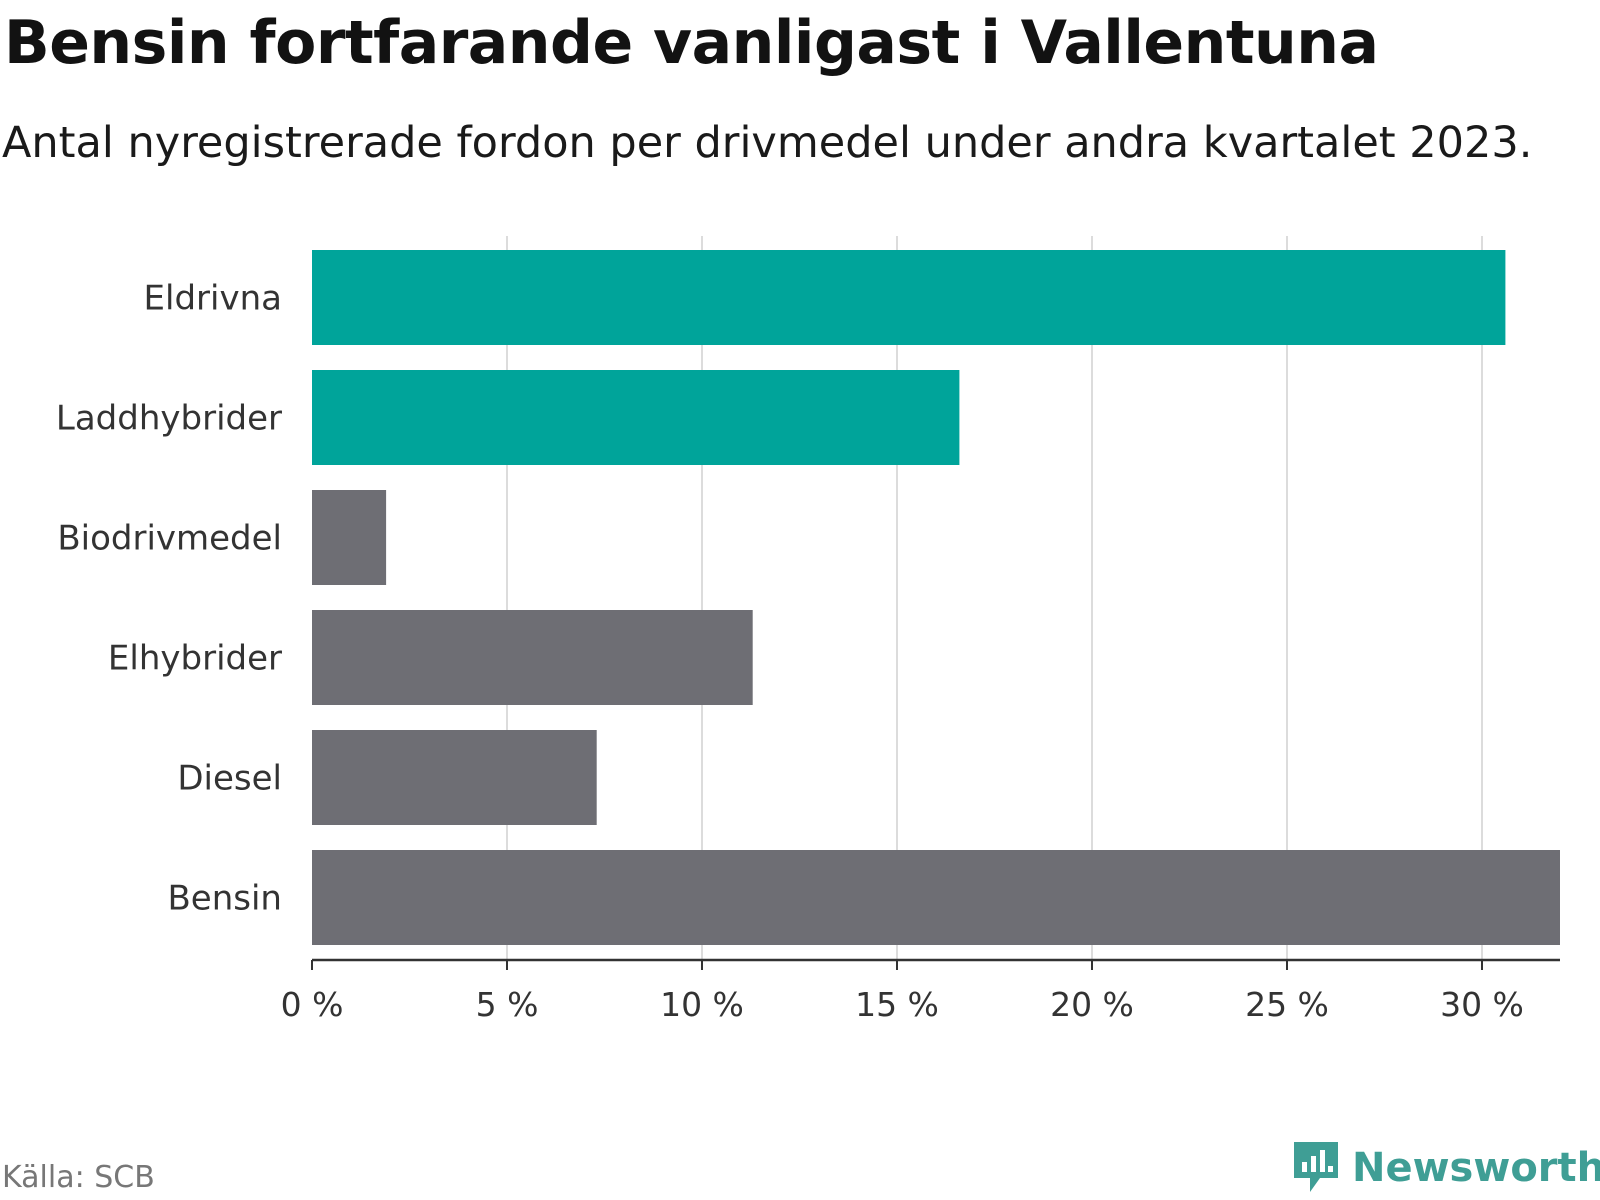 Image resolution: width=1600 pixels, height=1200 pixels. I want to click on bar-diesel, so click(454, 777).